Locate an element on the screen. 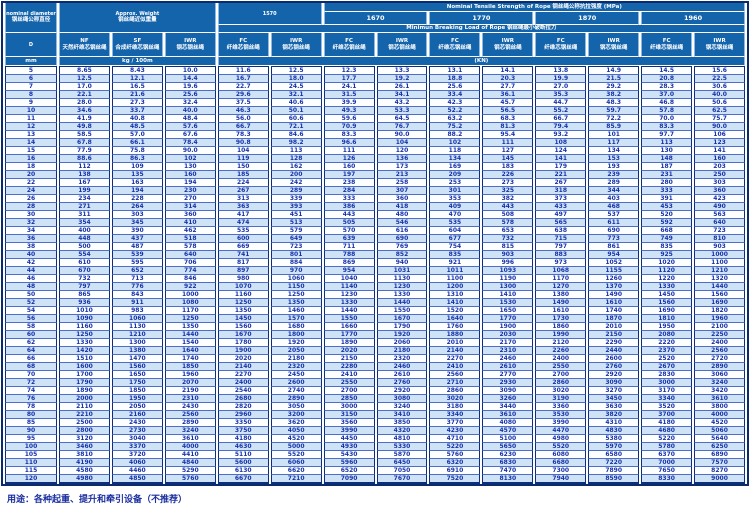 Image resolution: width=750 pixels, height=507 pixels. value-cell: 13.1 is located at coordinates (455, 70).